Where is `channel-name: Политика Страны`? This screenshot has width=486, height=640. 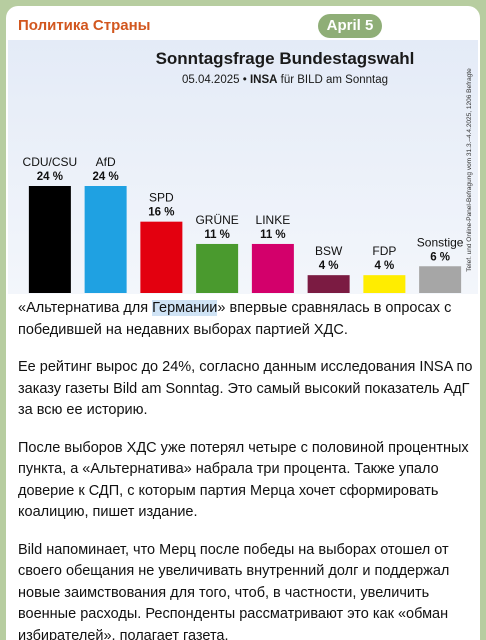
channel-name: Политика Страны is located at coordinates (84, 25).